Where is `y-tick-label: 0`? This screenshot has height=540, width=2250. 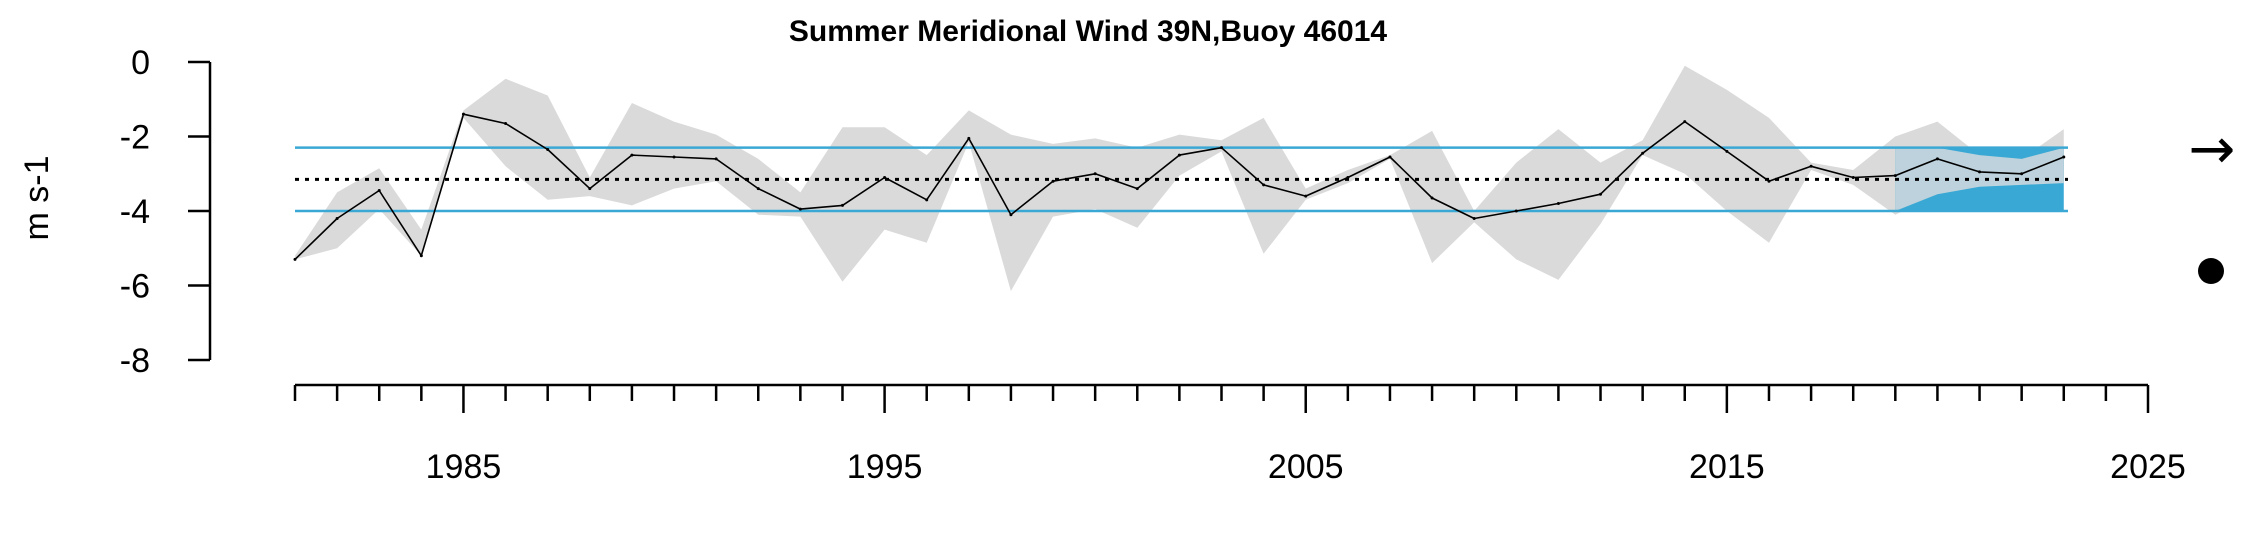 y-tick-label: 0 is located at coordinates (140, 63).